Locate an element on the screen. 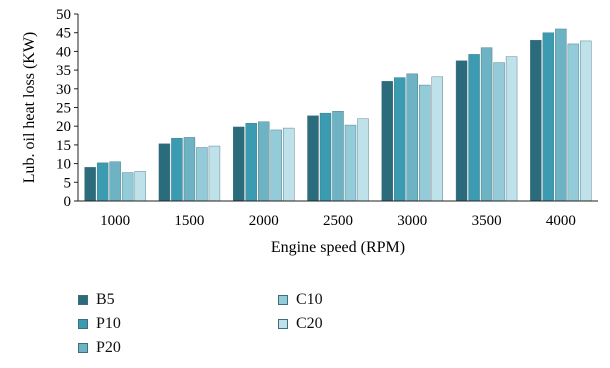 This screenshot has height=368, width=610. legend-item-c10: C10 is located at coordinates (300, 300).